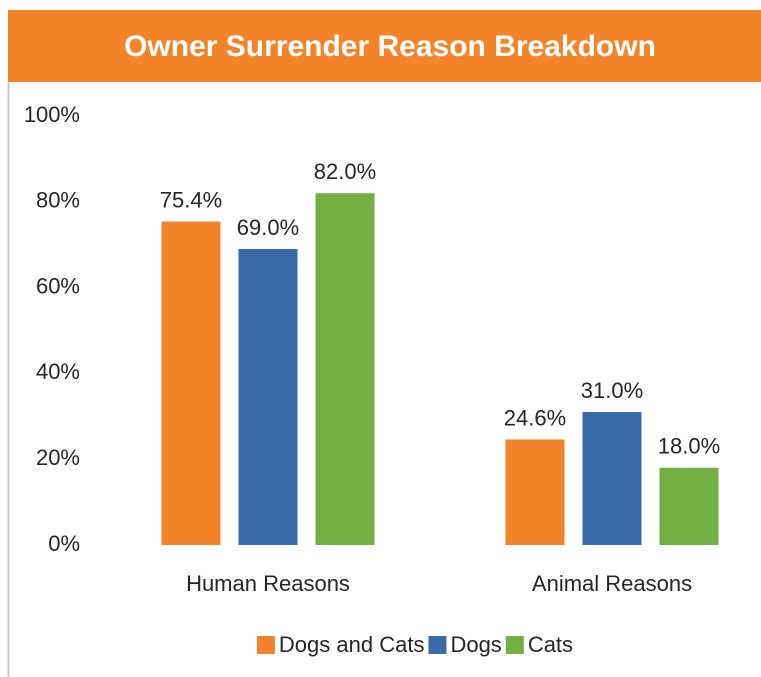 The height and width of the screenshot is (677, 761). I want to click on y-tick-label: 0%, so click(64, 543).